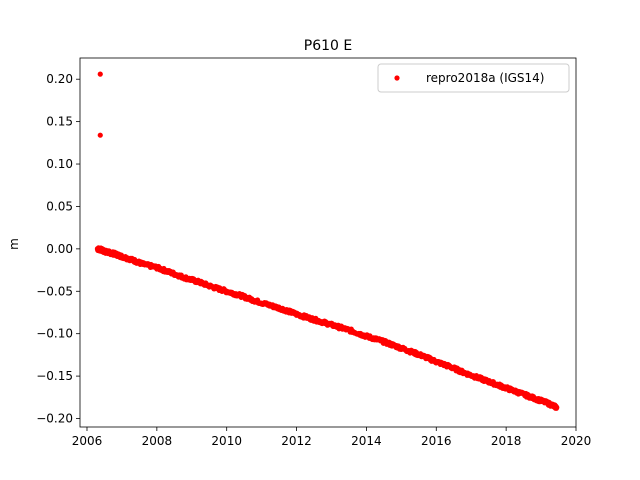  What do you see at coordinates (436, 441) in the screenshot?
I see `x-tick-label: 2016` at bounding box center [436, 441].